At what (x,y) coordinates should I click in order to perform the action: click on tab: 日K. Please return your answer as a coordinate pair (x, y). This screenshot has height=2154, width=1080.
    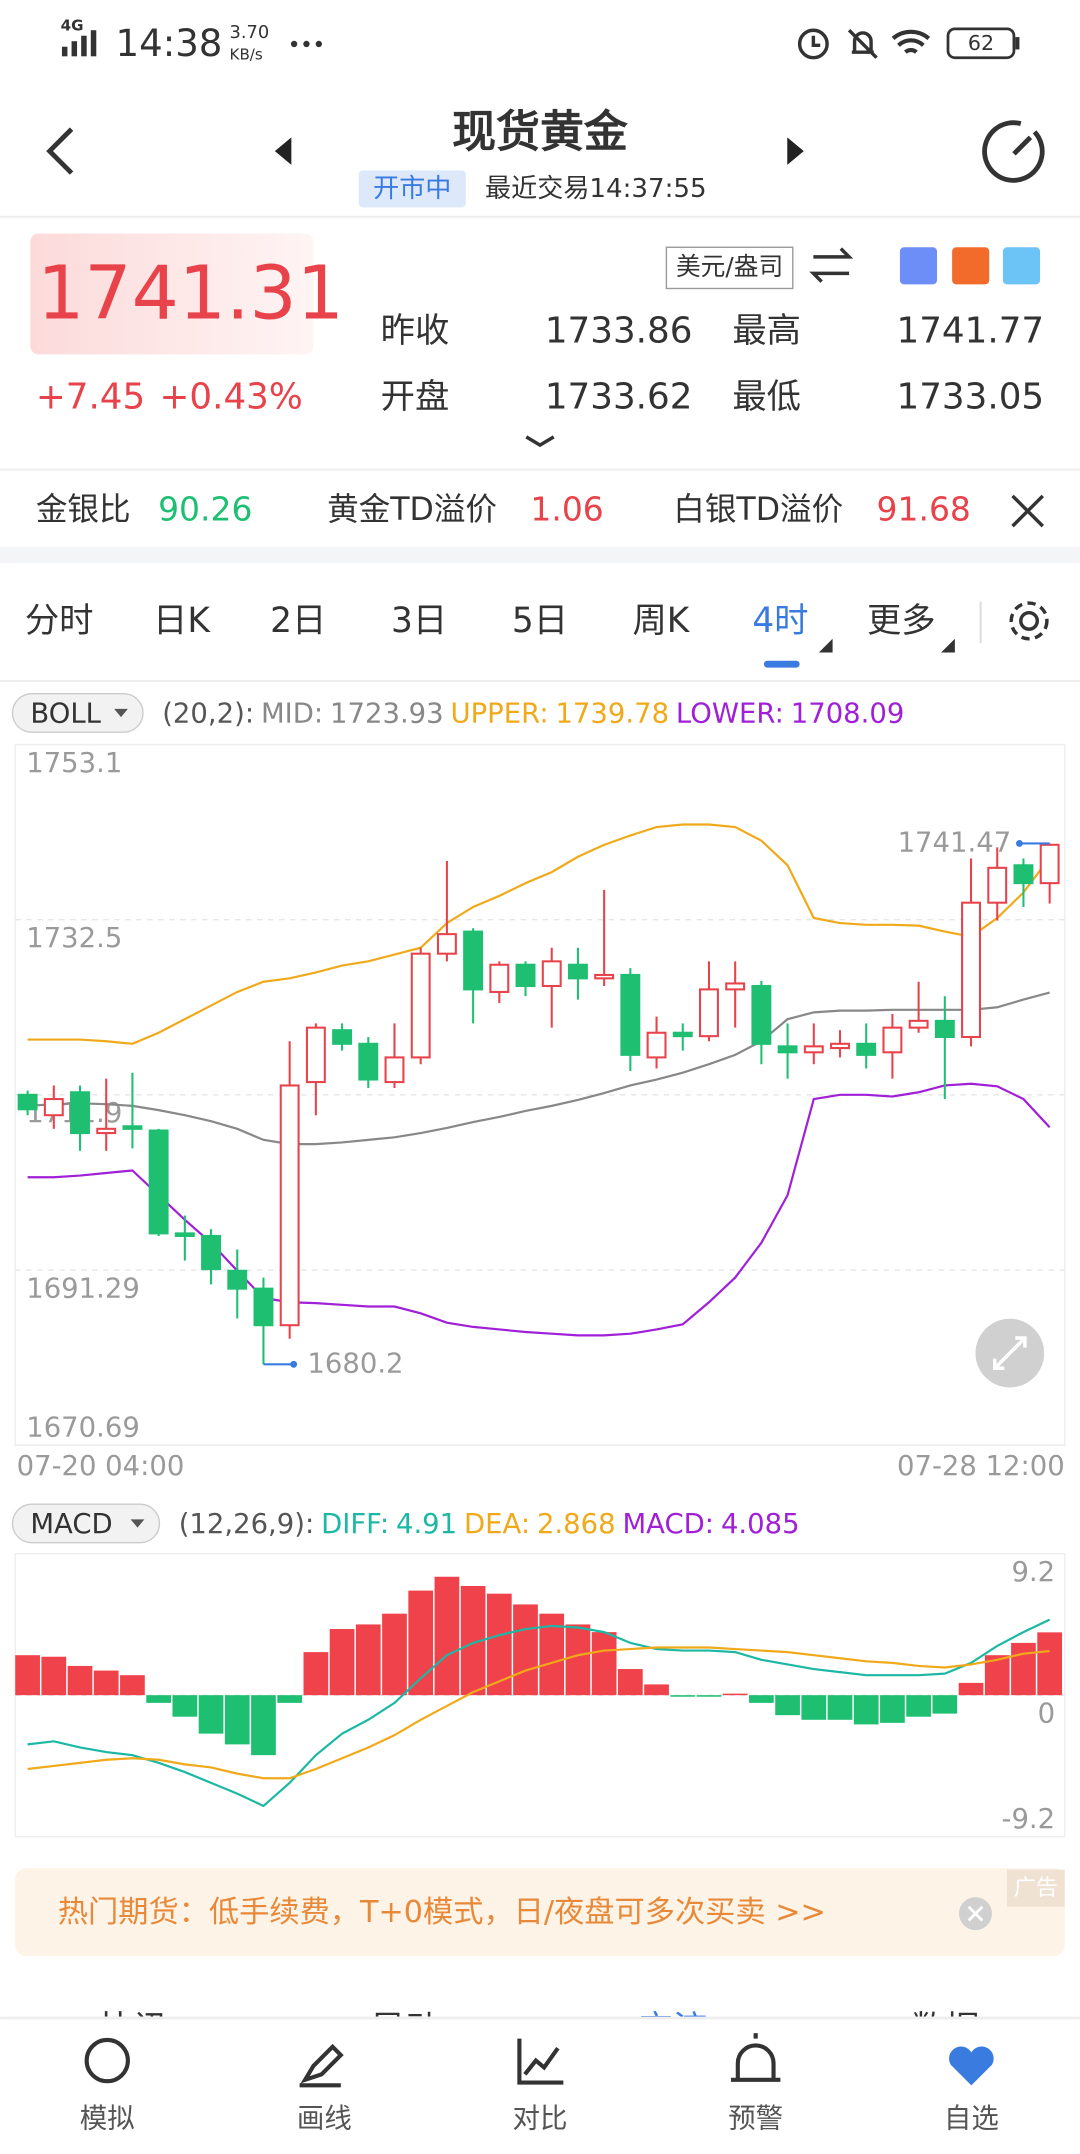
    Looking at the image, I should click on (182, 621).